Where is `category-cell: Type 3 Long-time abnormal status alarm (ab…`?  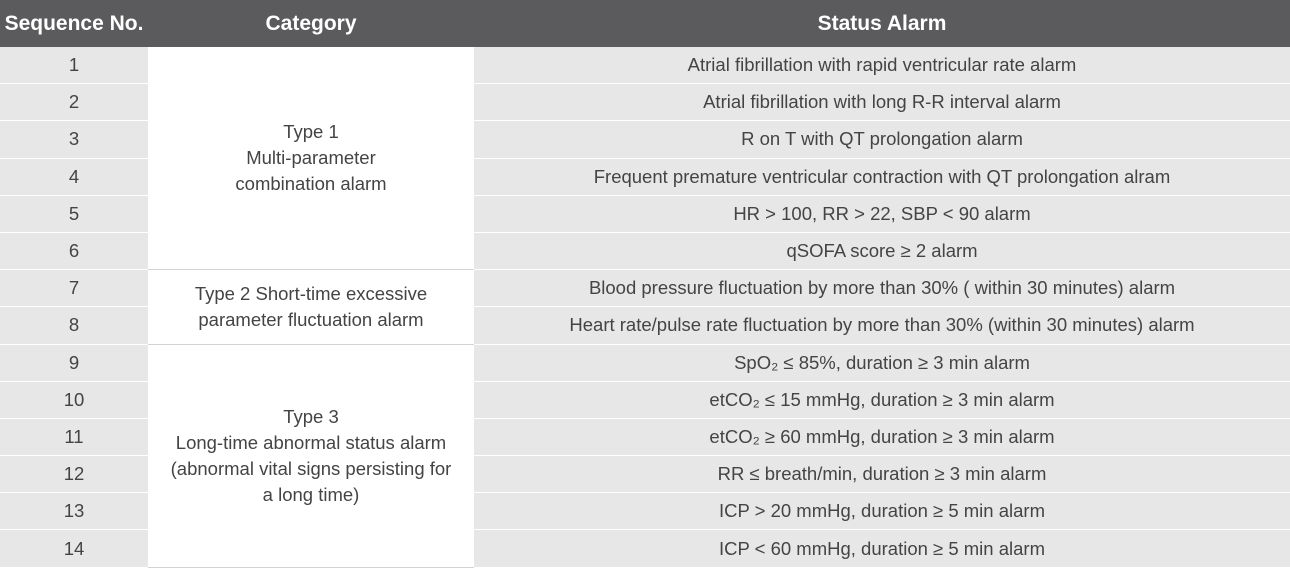
category-cell: Type 3 Long-time abnormal status alarm (ab… is located at coordinates (311, 456).